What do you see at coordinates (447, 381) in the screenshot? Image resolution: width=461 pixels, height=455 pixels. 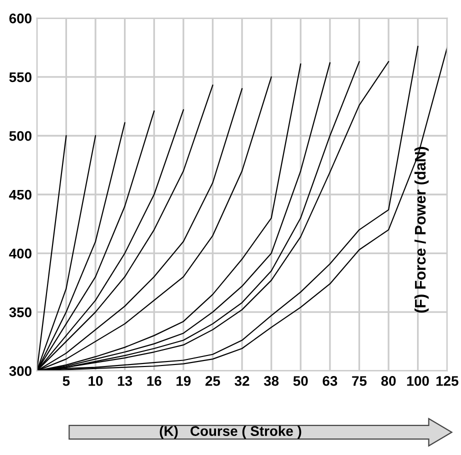 I see `x-tick-label: 125` at bounding box center [447, 381].